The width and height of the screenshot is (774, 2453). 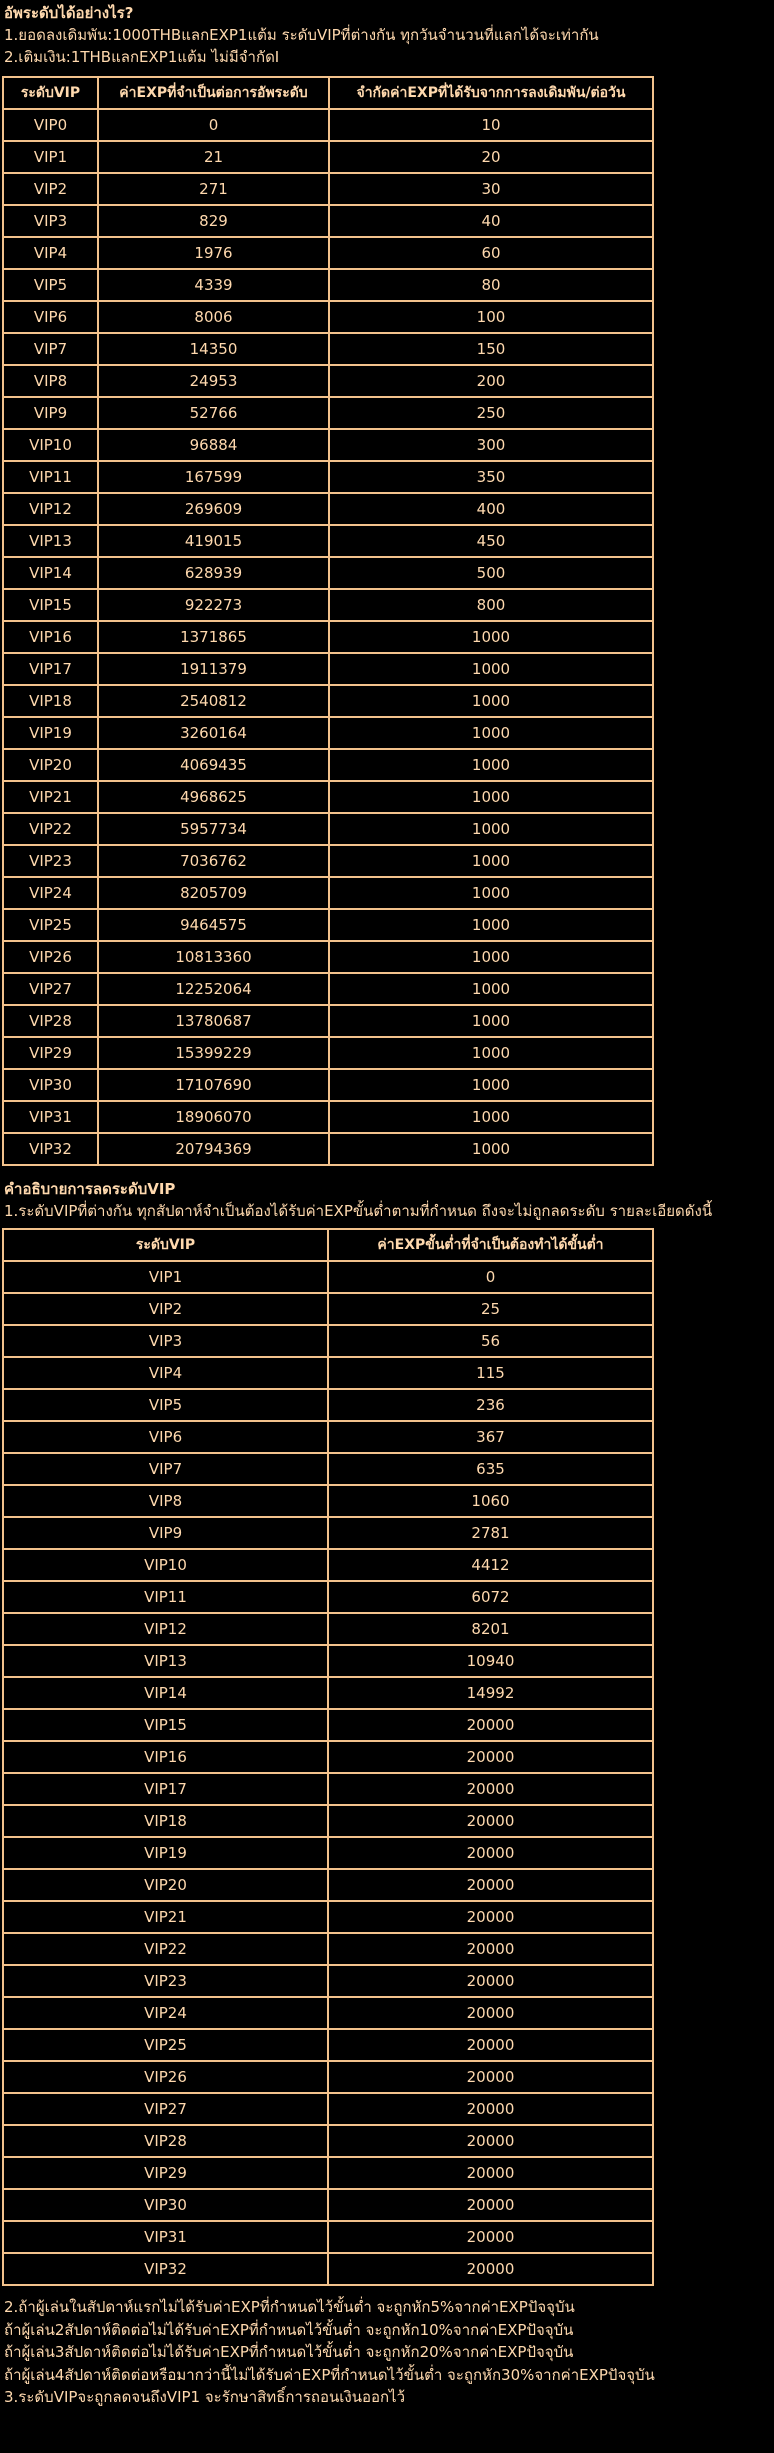 I want to click on table-cell: 4339, so click(x=213, y=285).